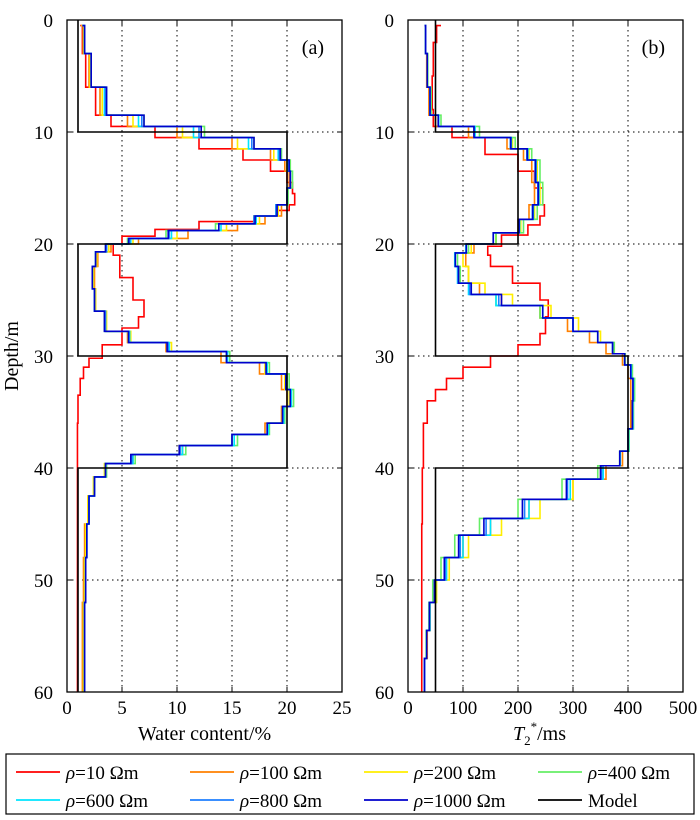 Image resolution: width=700 pixels, height=820 pixels. What do you see at coordinates (204, 734) in the screenshot?
I see `panel-a-xlabel: Water content/%` at bounding box center [204, 734].